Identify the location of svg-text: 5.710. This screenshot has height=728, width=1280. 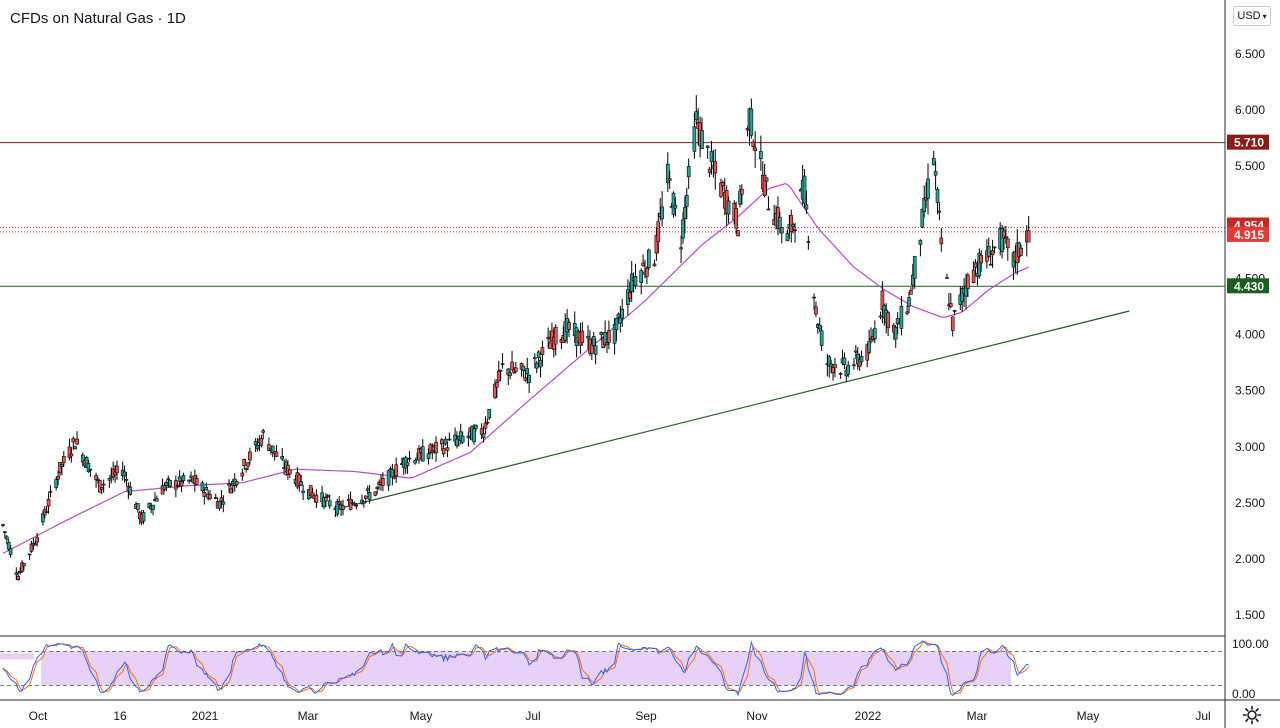
(1249, 143).